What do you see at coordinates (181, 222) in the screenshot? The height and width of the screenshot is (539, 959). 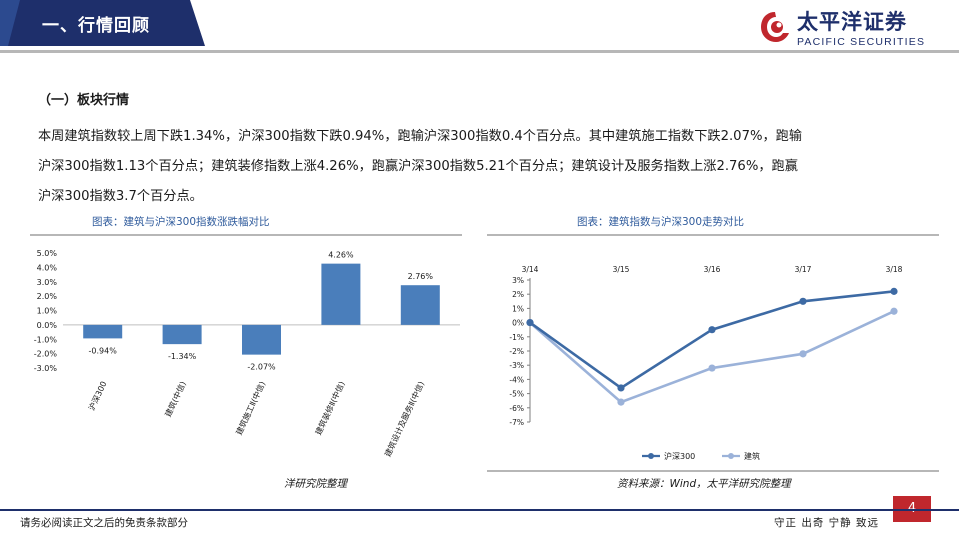 I see `left-chart-title: 图表：建筑与沪深300指数涨跌幅对比` at bounding box center [181, 222].